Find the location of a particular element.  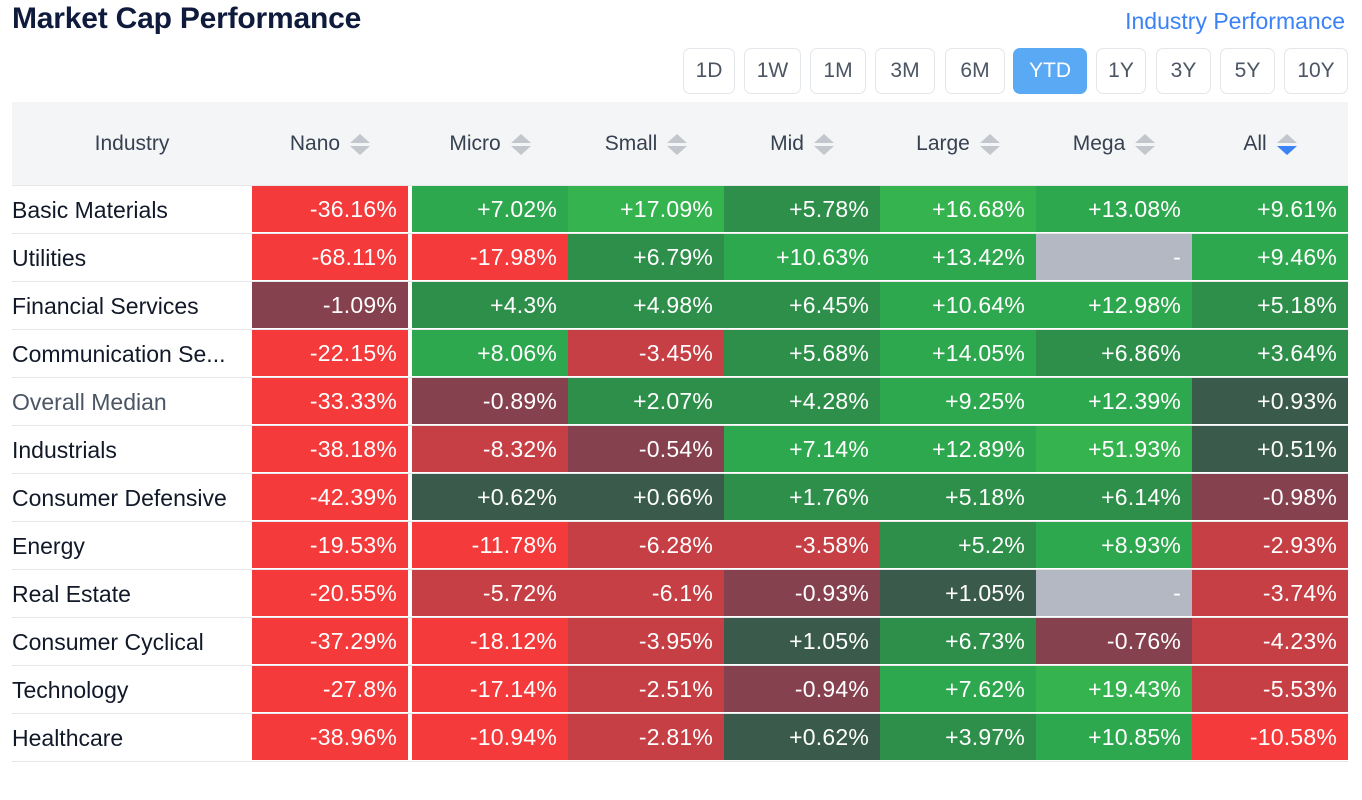

industry-name: Industrials is located at coordinates (64, 449).